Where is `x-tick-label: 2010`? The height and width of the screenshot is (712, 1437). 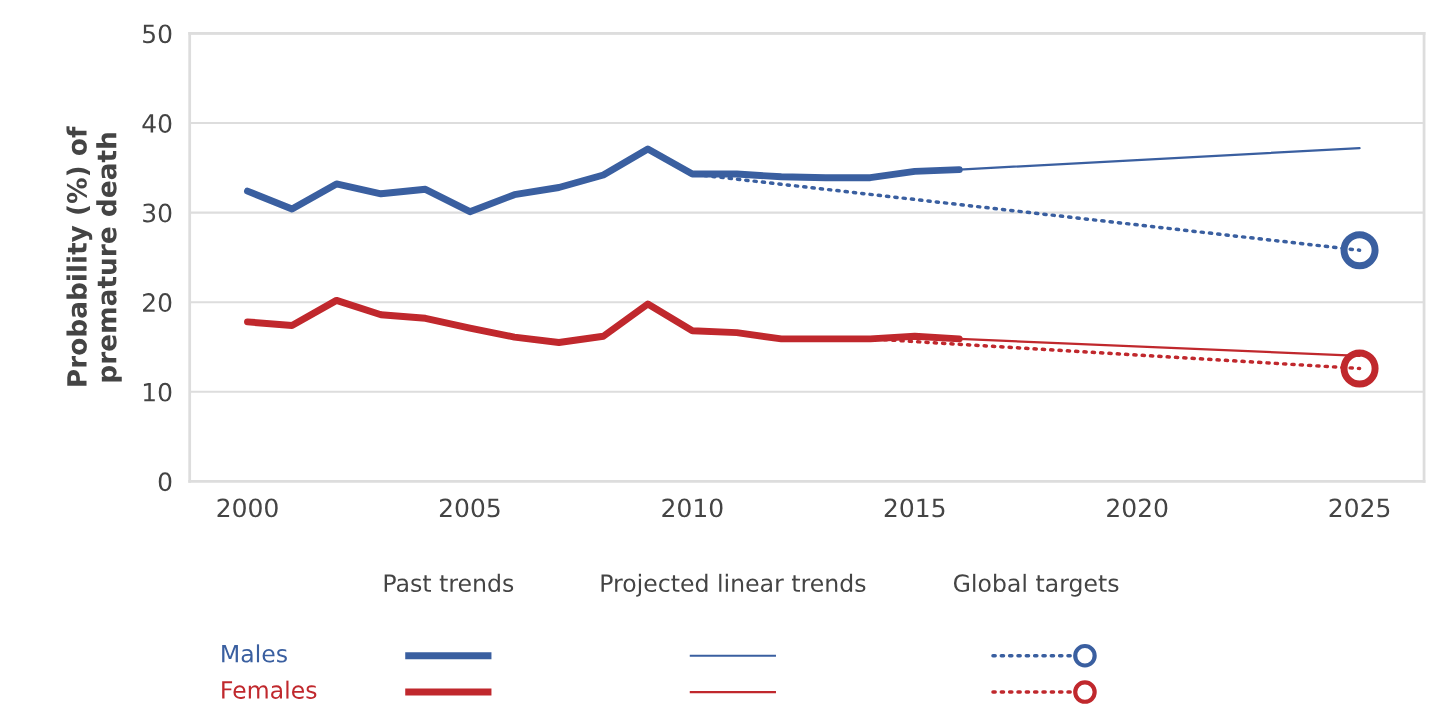 x-tick-label: 2010 is located at coordinates (692, 508).